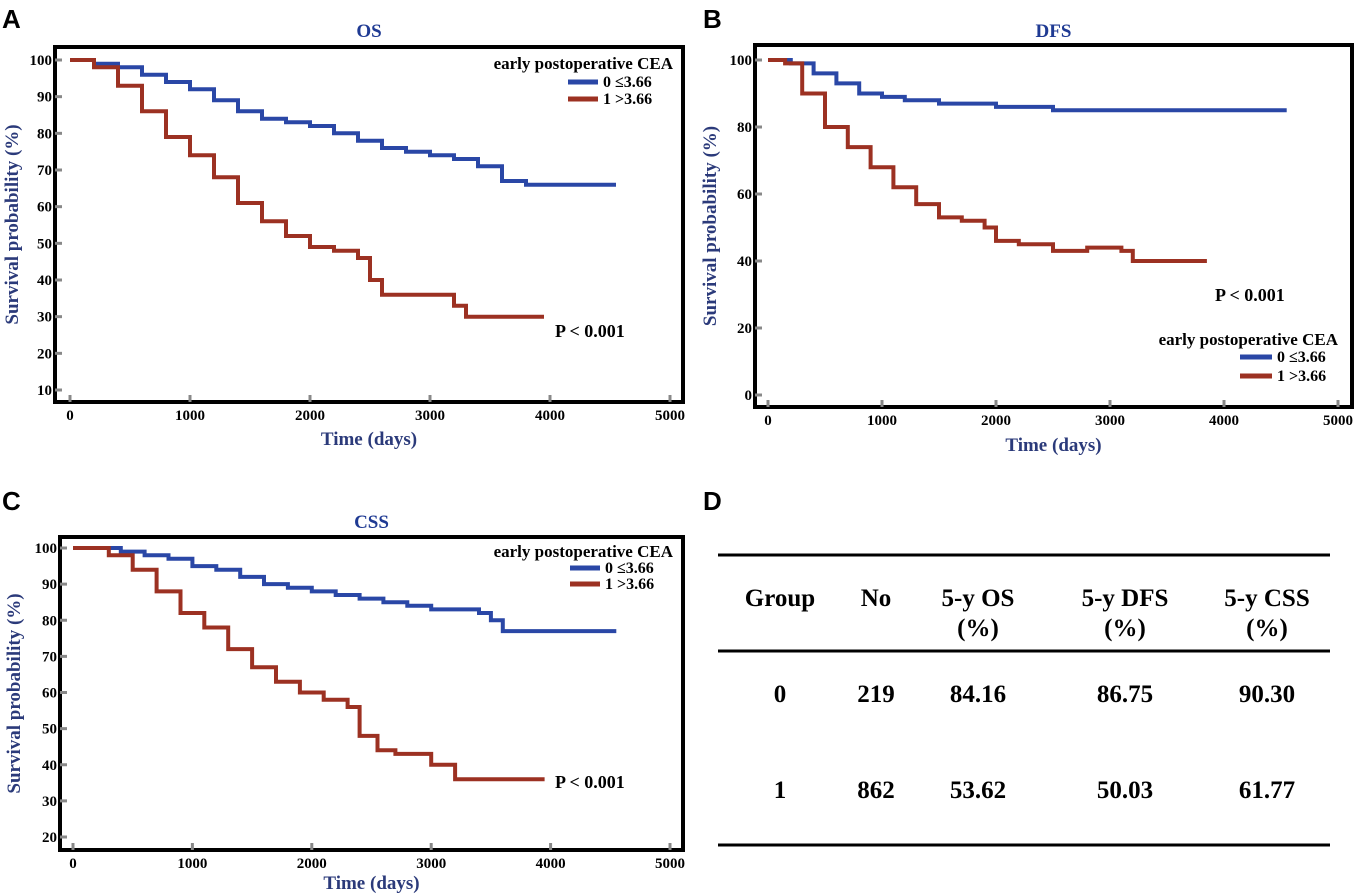 This screenshot has width=1362, height=894. What do you see at coordinates (11, 501) in the screenshot?
I see `panel-label-c: C` at bounding box center [11, 501].